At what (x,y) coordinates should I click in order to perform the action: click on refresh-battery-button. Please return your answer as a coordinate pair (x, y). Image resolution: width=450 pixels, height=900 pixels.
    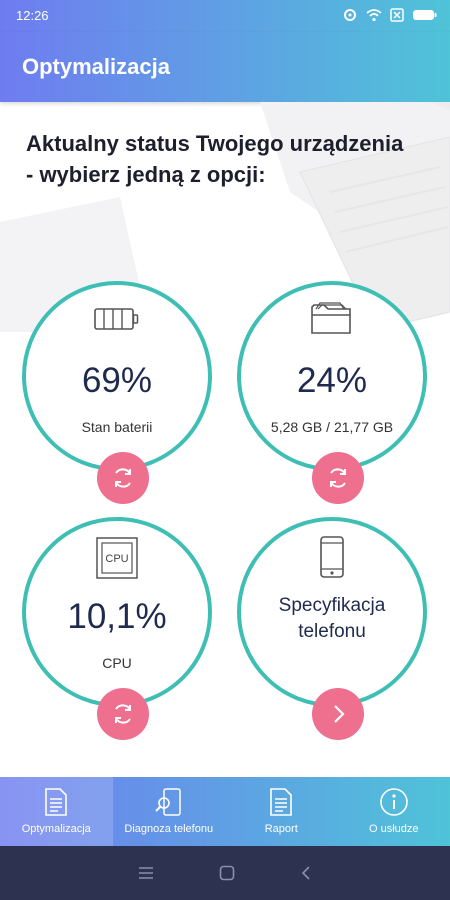
    Looking at the image, I should click on (123, 478).